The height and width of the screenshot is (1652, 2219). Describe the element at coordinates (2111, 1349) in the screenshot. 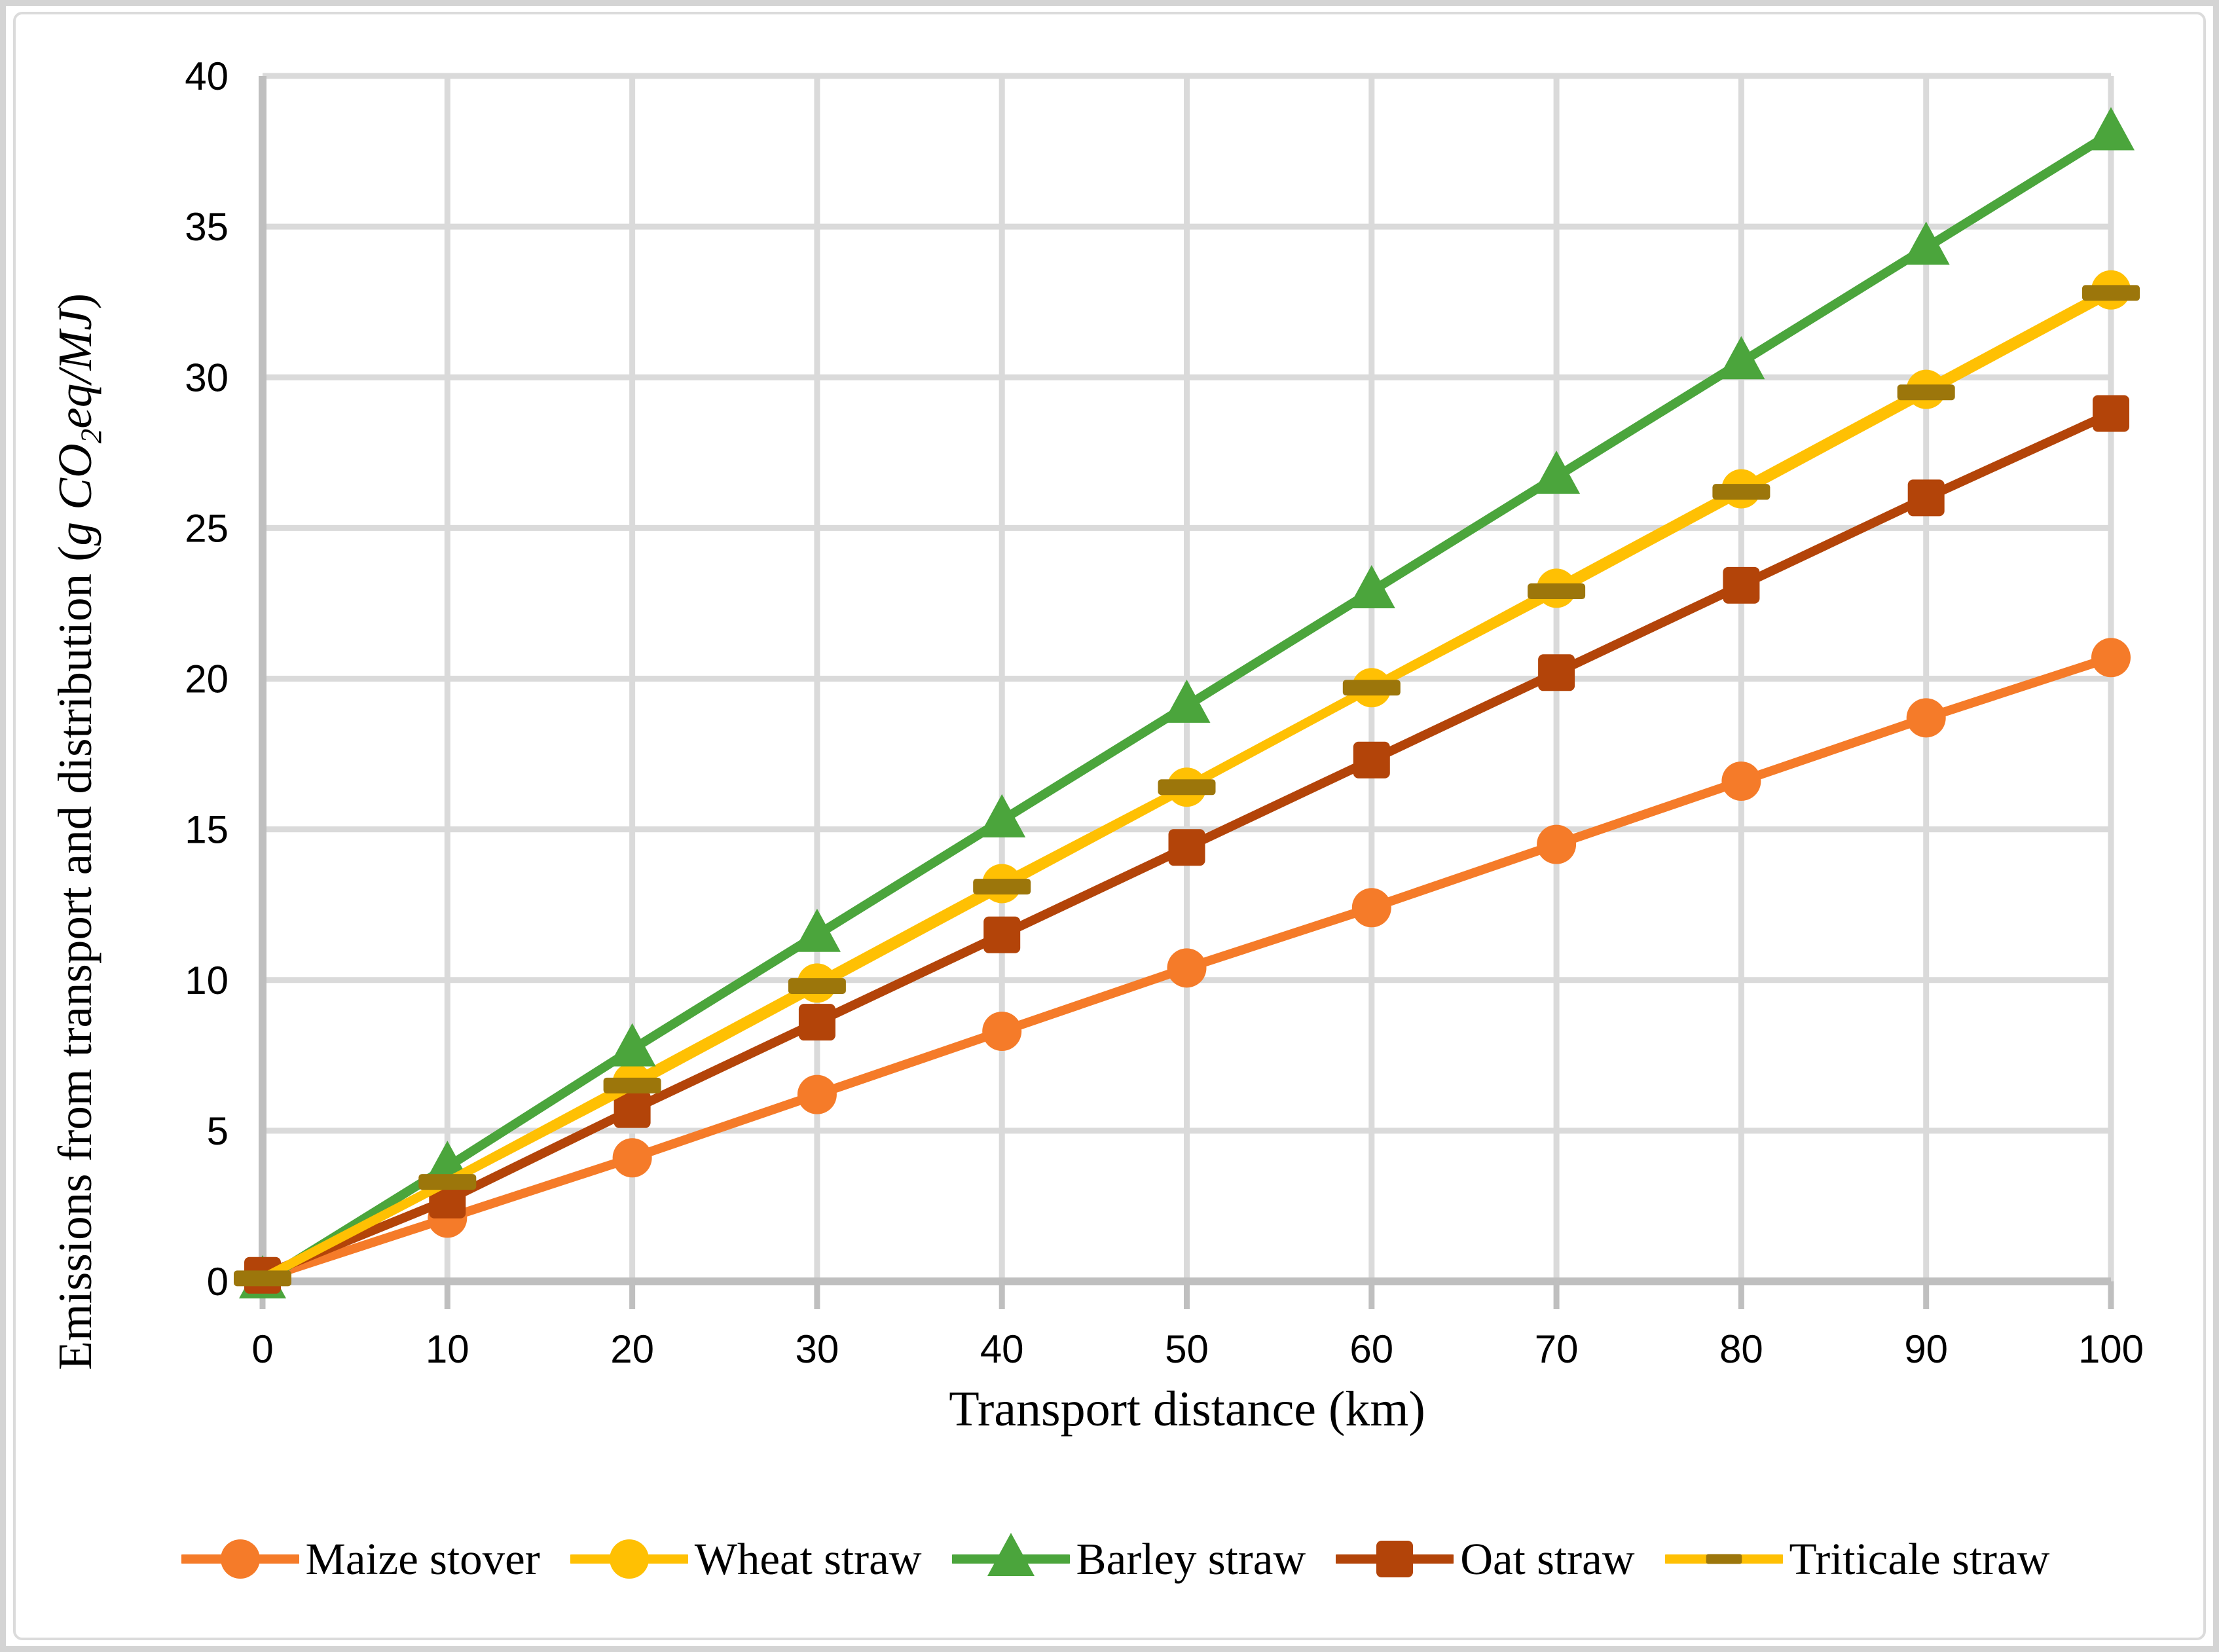

I see `x-tick-label: 100` at that location.